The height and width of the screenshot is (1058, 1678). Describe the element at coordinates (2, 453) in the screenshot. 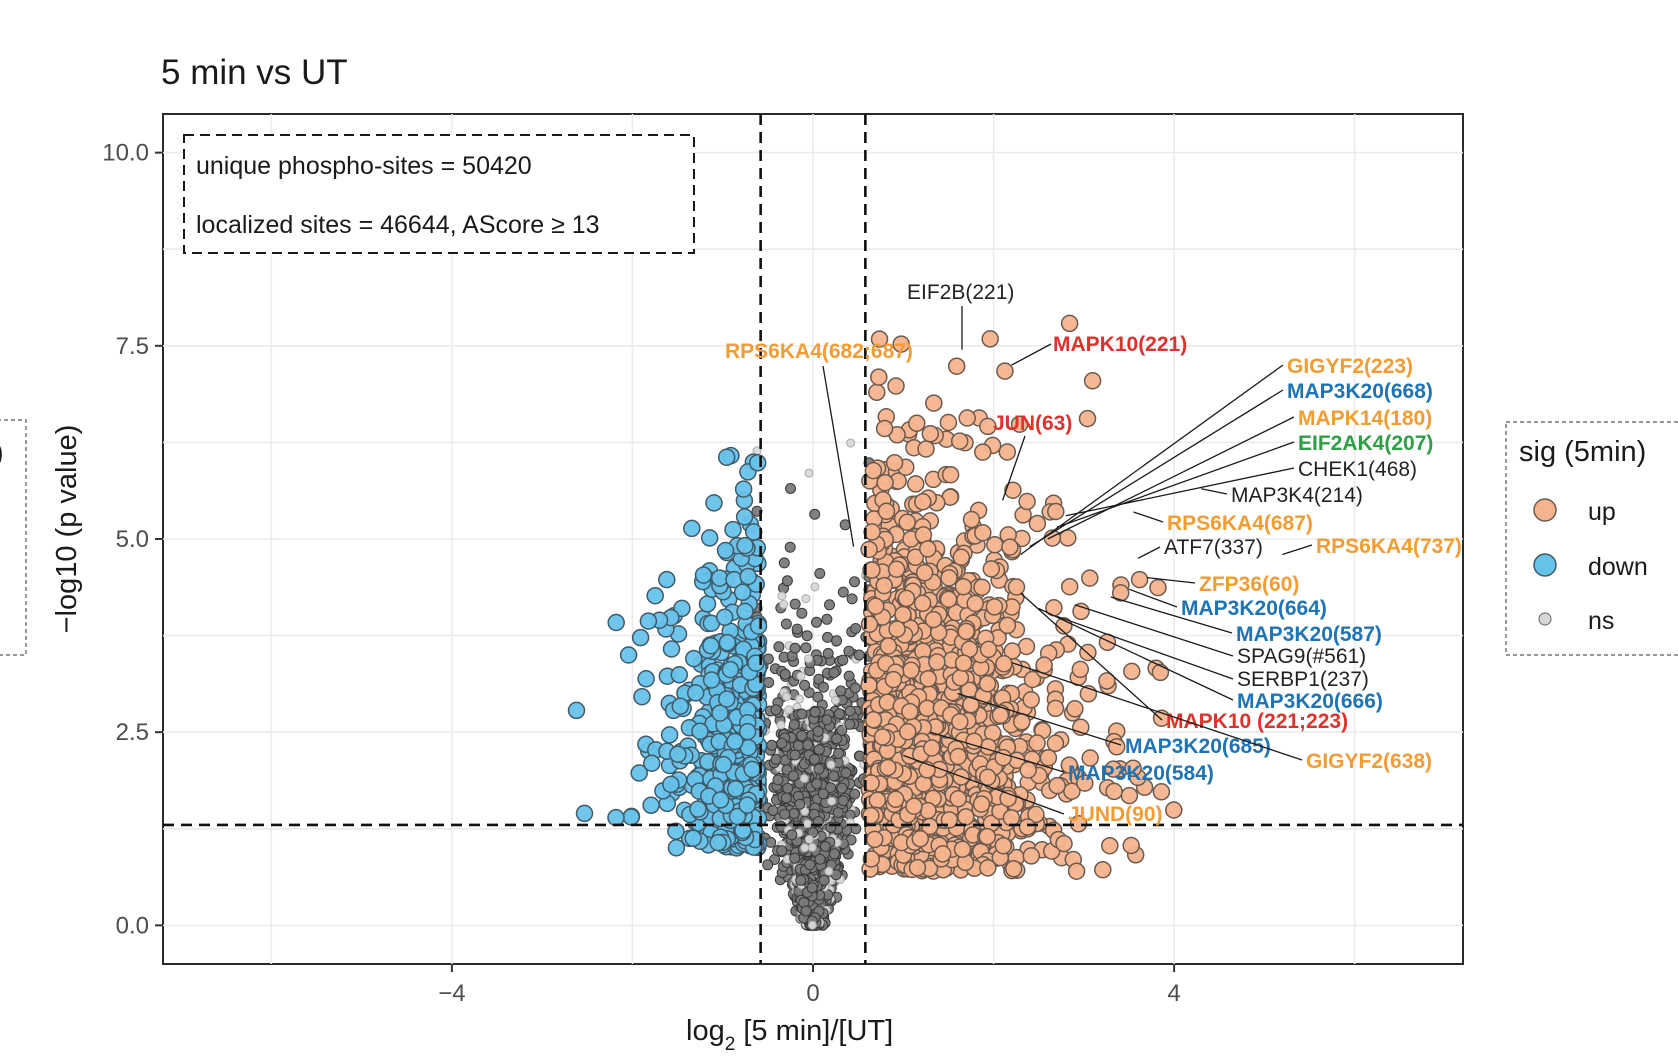

I see `left-panel-fragment-text: )` at that location.